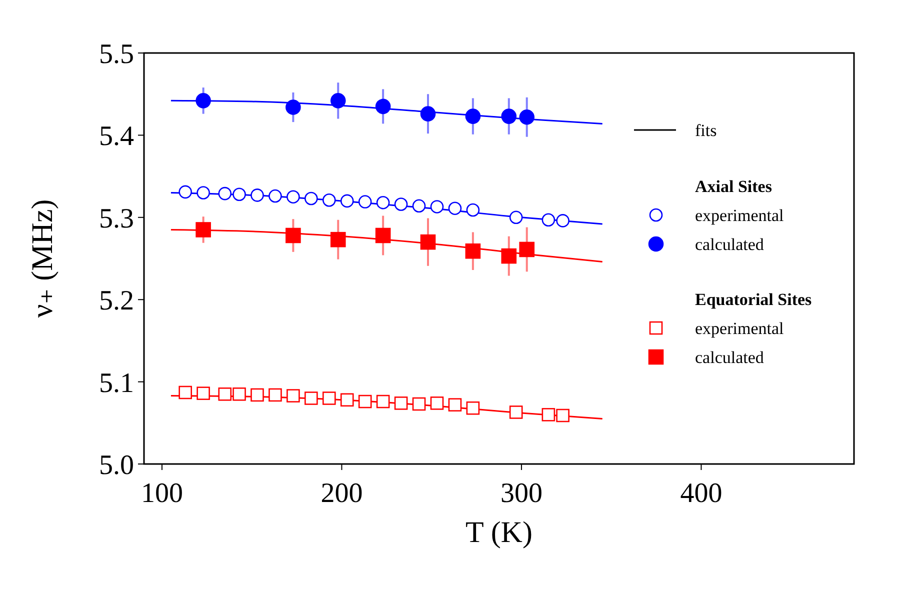 Image resolution: width=900 pixels, height=600 pixels. Describe the element at coordinates (706, 130) in the screenshot. I see `annotation: fits` at that location.